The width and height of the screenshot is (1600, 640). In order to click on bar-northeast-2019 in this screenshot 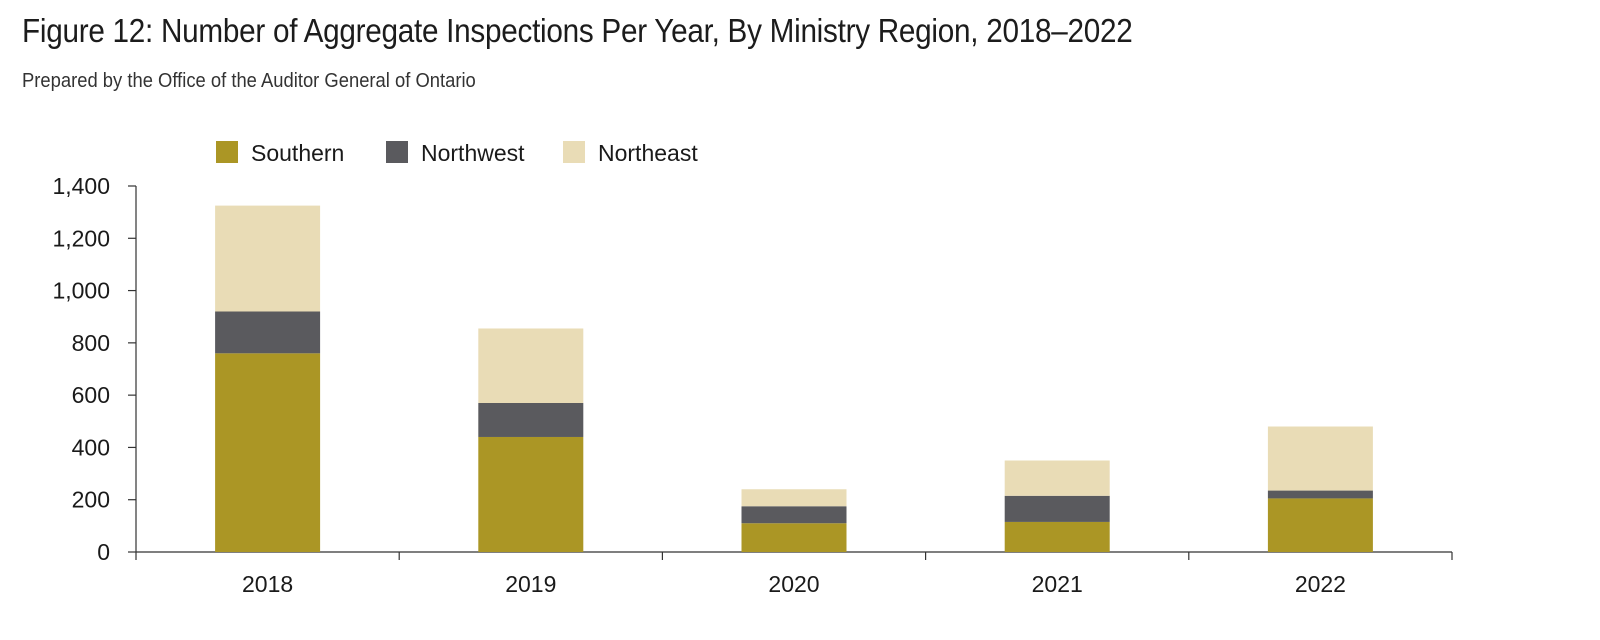, I will do `click(531, 365)`.